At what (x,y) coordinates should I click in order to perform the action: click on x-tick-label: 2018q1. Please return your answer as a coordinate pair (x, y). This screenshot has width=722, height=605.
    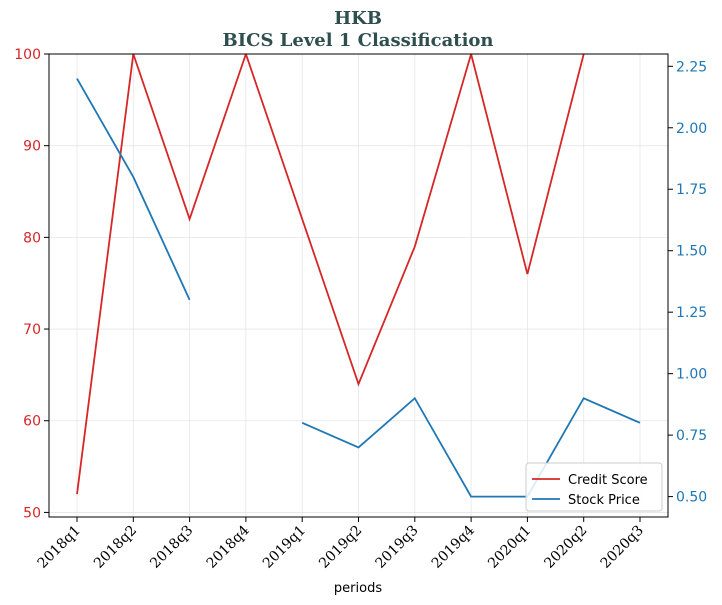
    Looking at the image, I should click on (59, 547).